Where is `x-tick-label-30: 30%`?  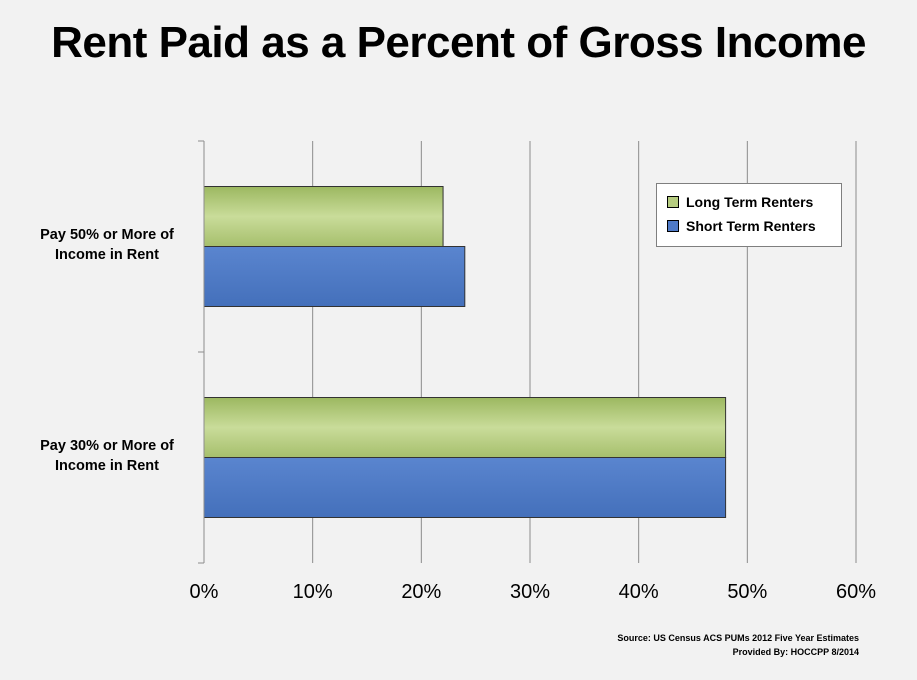
x-tick-label-30: 30% is located at coordinates (530, 592).